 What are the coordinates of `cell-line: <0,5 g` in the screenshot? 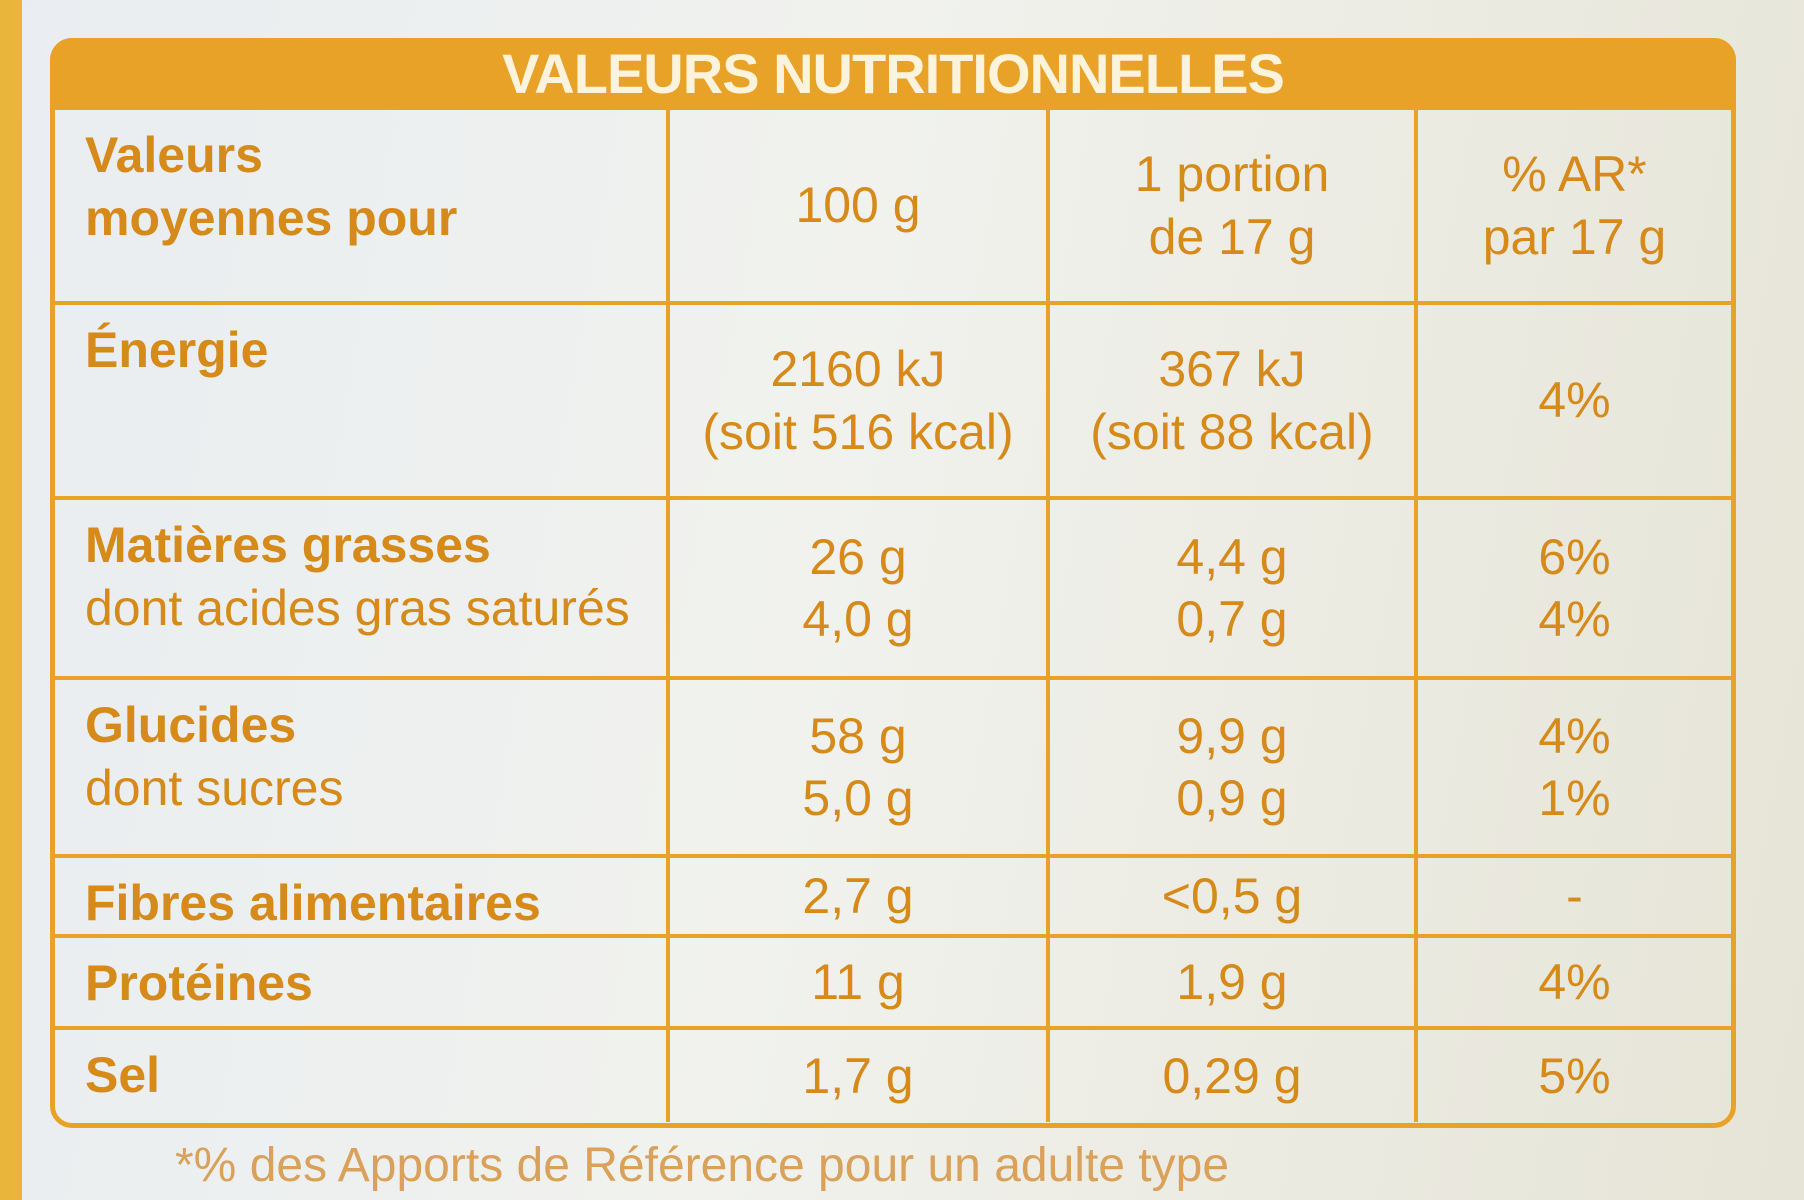 It's located at (1232, 895).